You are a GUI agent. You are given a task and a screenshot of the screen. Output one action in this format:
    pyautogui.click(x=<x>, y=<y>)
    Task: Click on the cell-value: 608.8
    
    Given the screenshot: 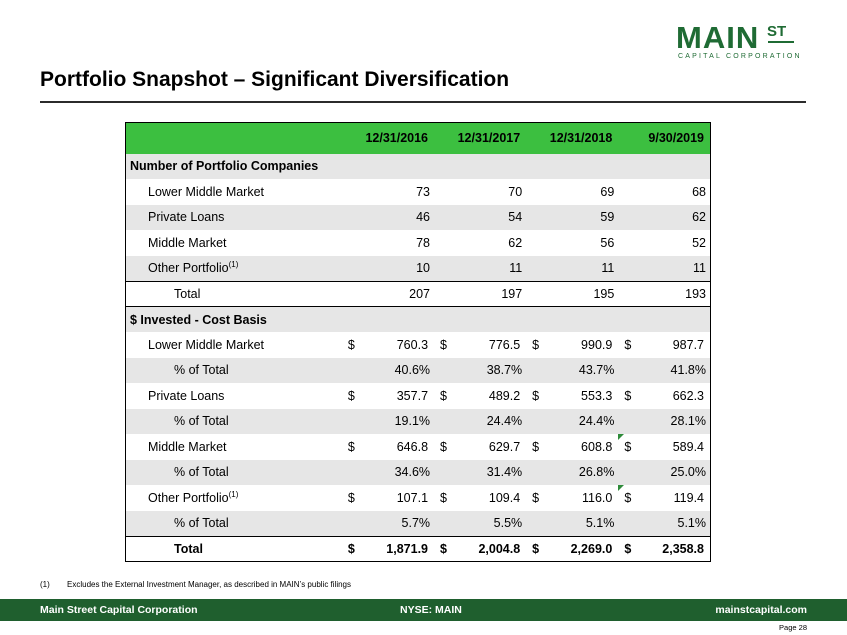 What is the action you would take?
    pyautogui.click(x=597, y=446)
    